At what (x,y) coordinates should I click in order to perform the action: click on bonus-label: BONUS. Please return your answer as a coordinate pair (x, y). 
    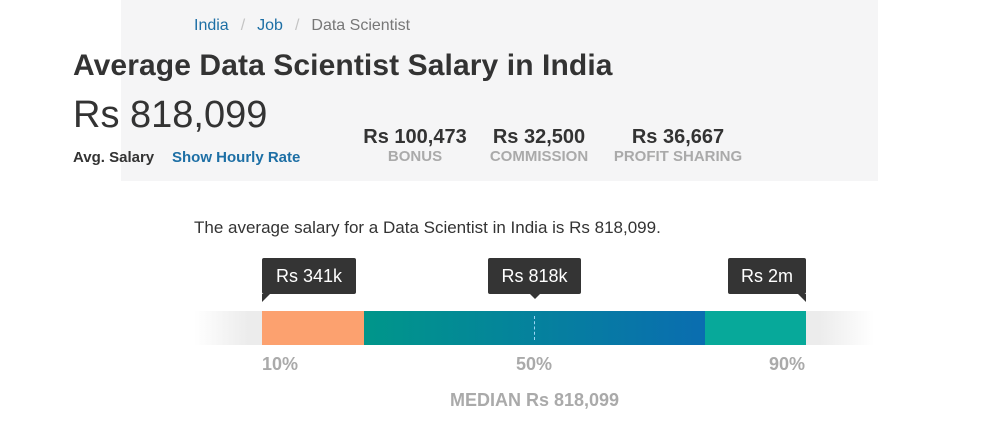
    Looking at the image, I should click on (415, 156).